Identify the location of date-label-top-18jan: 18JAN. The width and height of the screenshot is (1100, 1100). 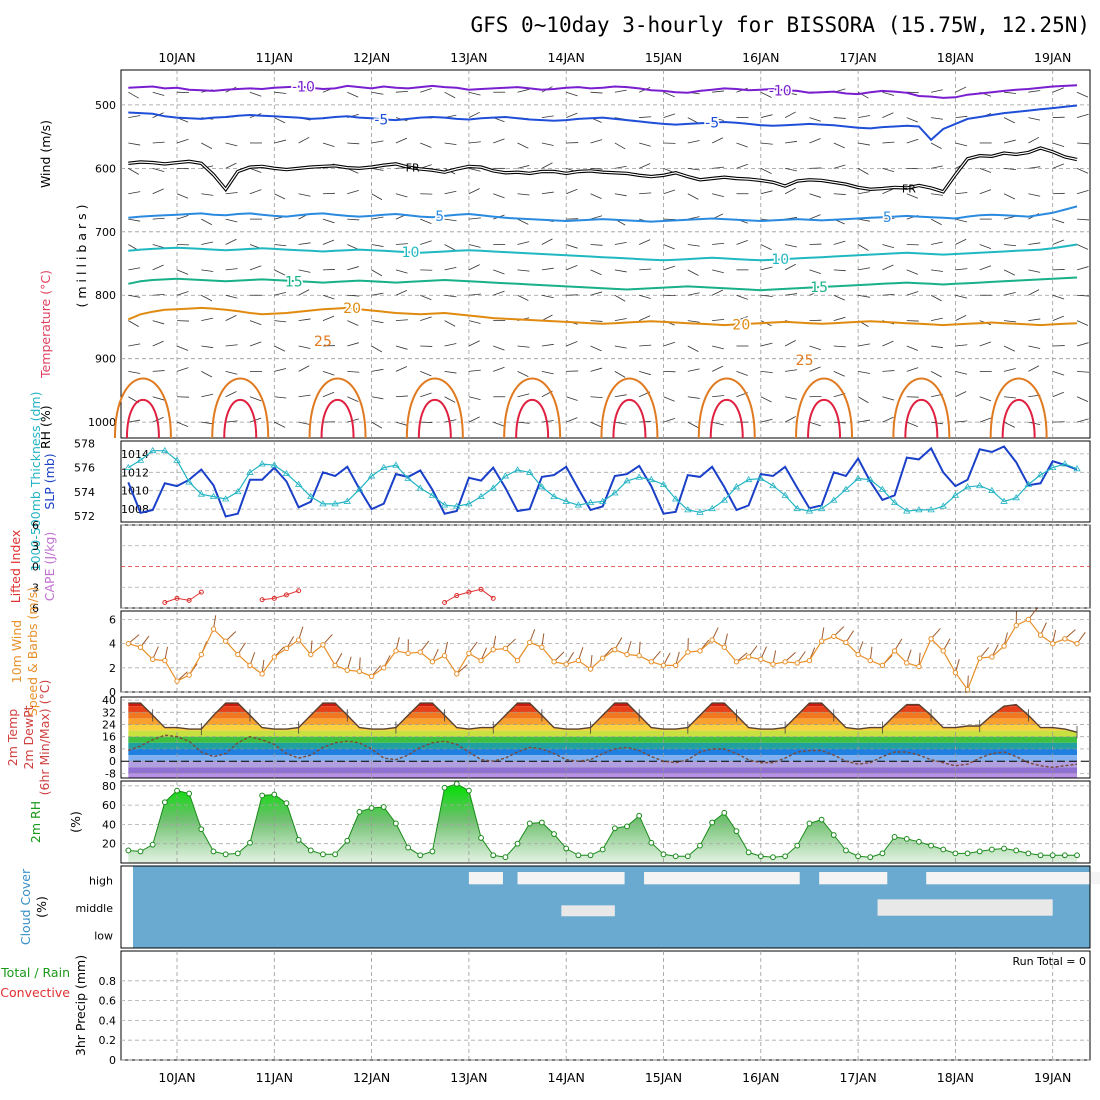
(955, 57).